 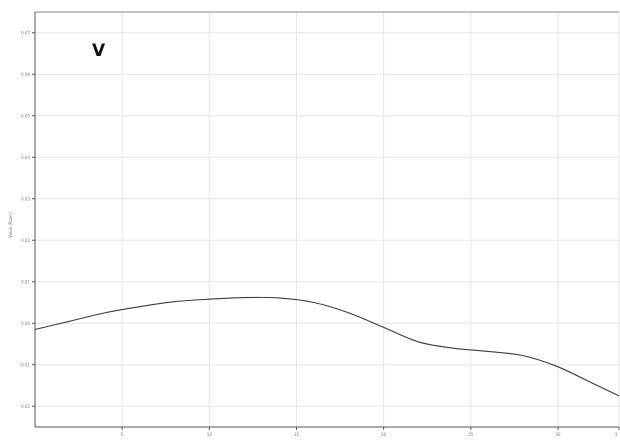 I want to click on x-tick-label-1: 10, so click(x=210, y=434).